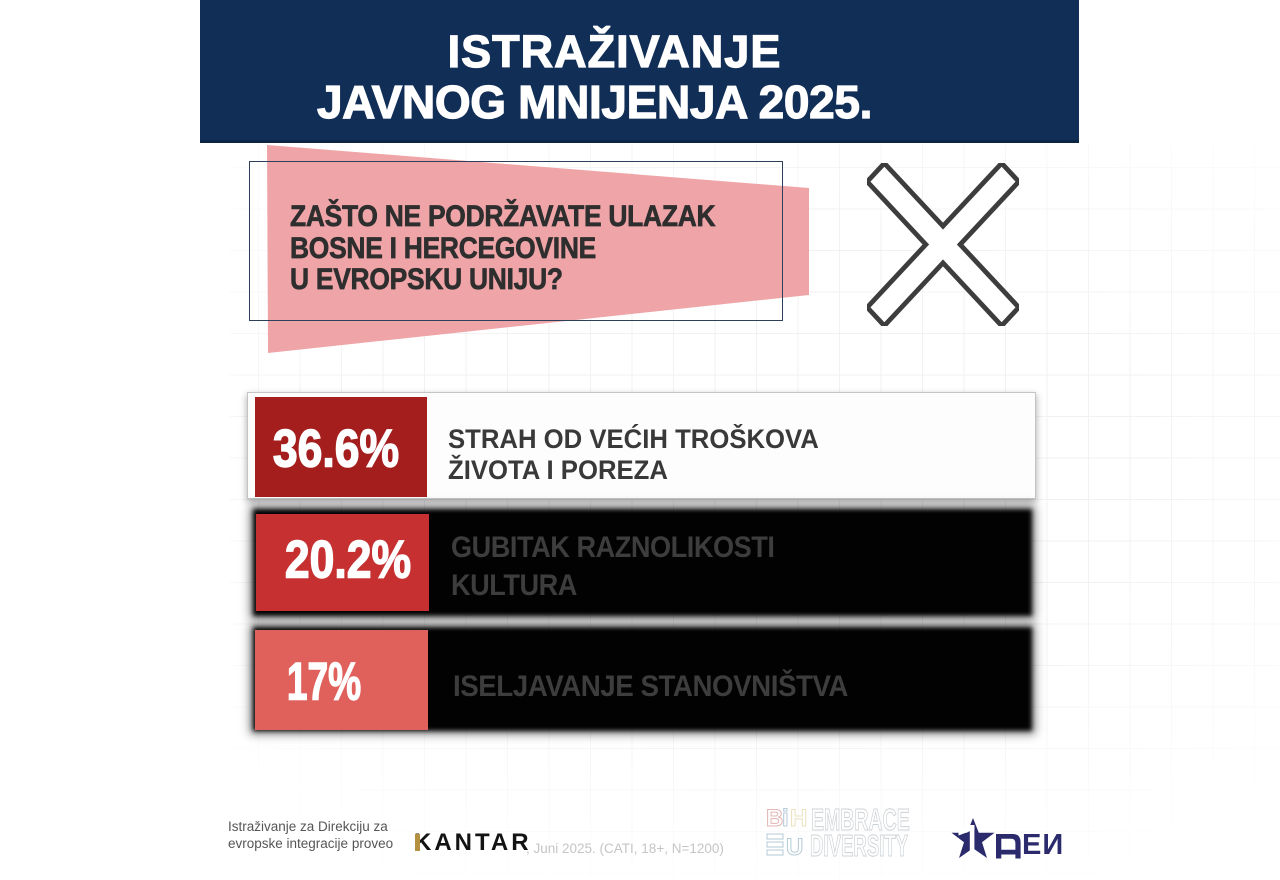 This screenshot has height=880, width=1280. Describe the element at coordinates (794, 846) in the screenshot. I see `svg-text: U` at that location.